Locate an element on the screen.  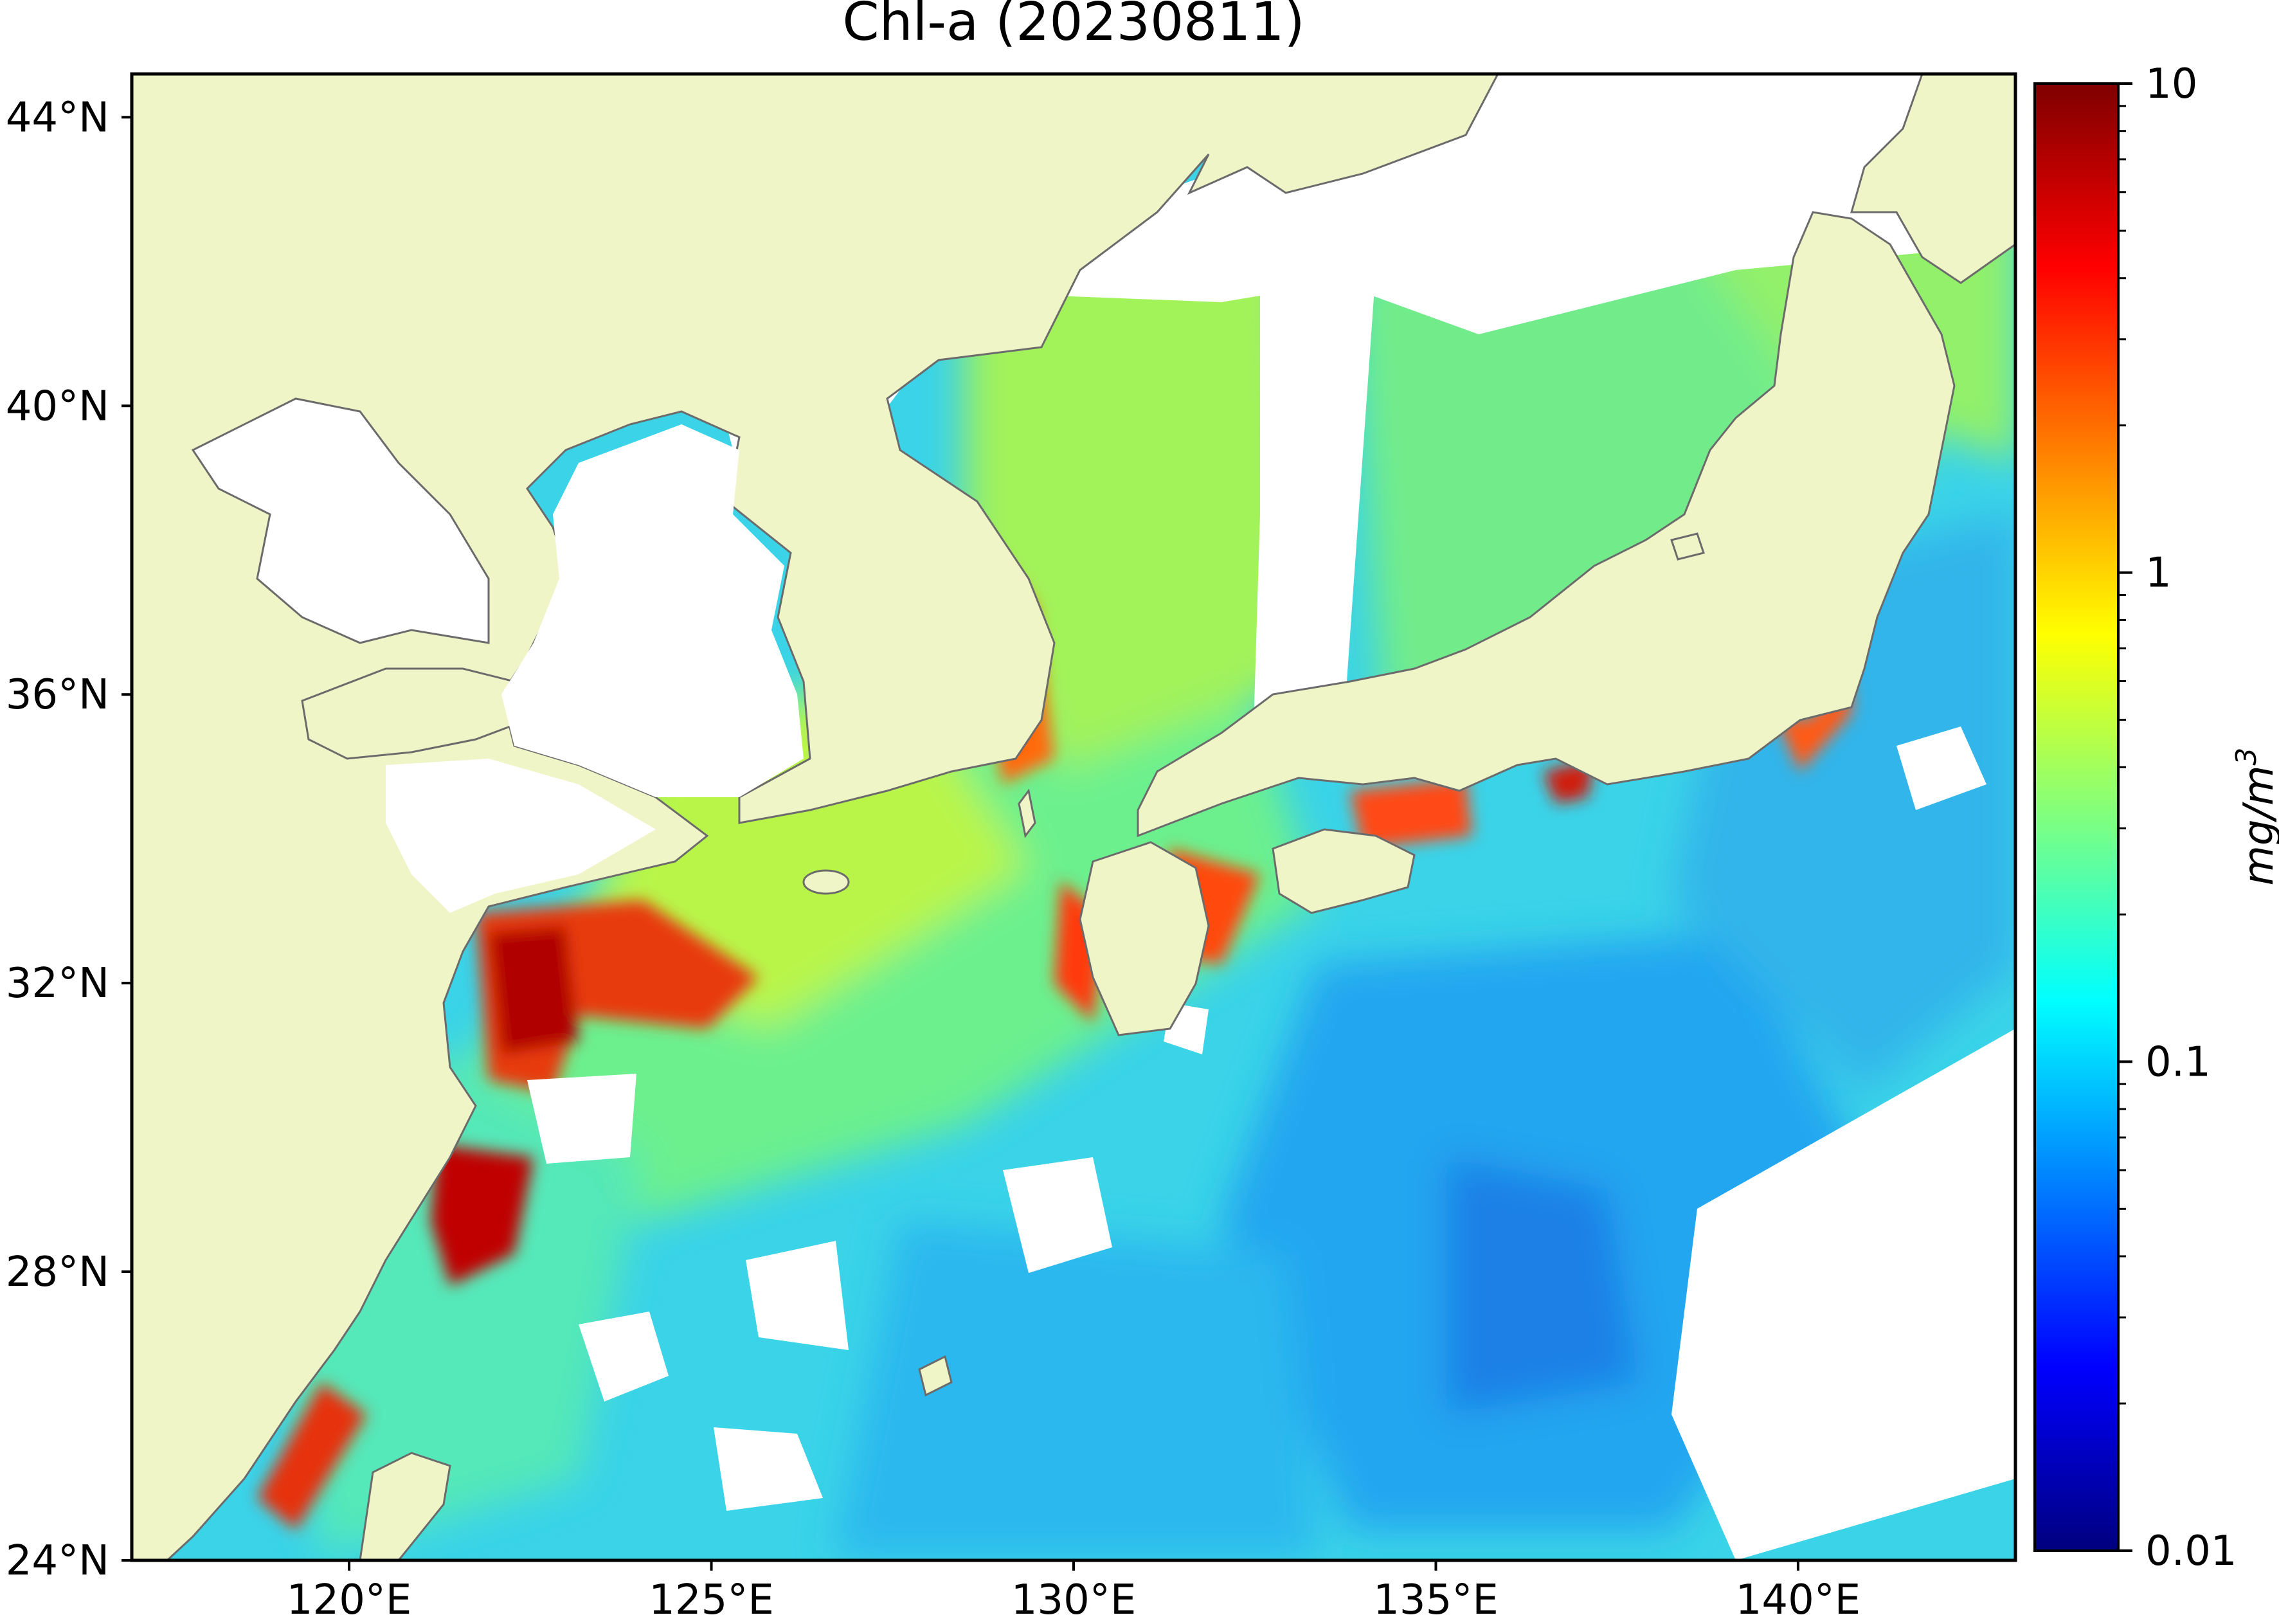
colorbar-tick-label: 10 is located at coordinates (2171, 84).